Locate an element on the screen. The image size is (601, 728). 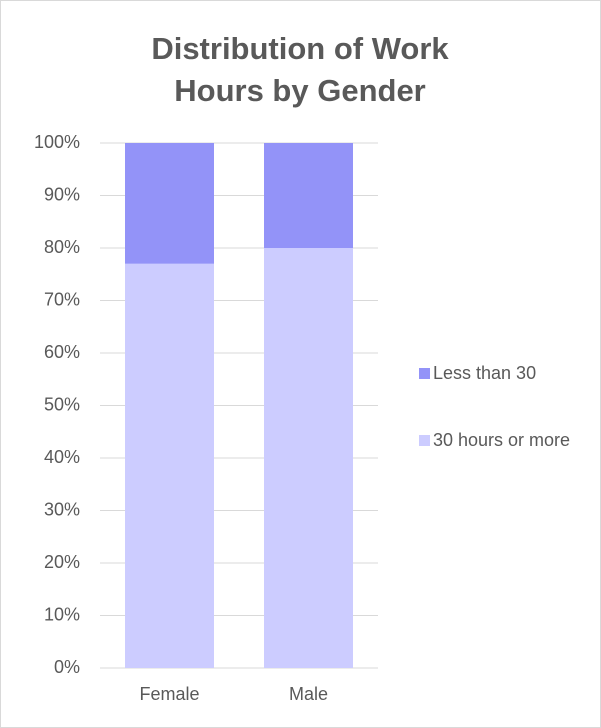
chart-title: Distribution of Work Hours by Gender is located at coordinates (300, 69).